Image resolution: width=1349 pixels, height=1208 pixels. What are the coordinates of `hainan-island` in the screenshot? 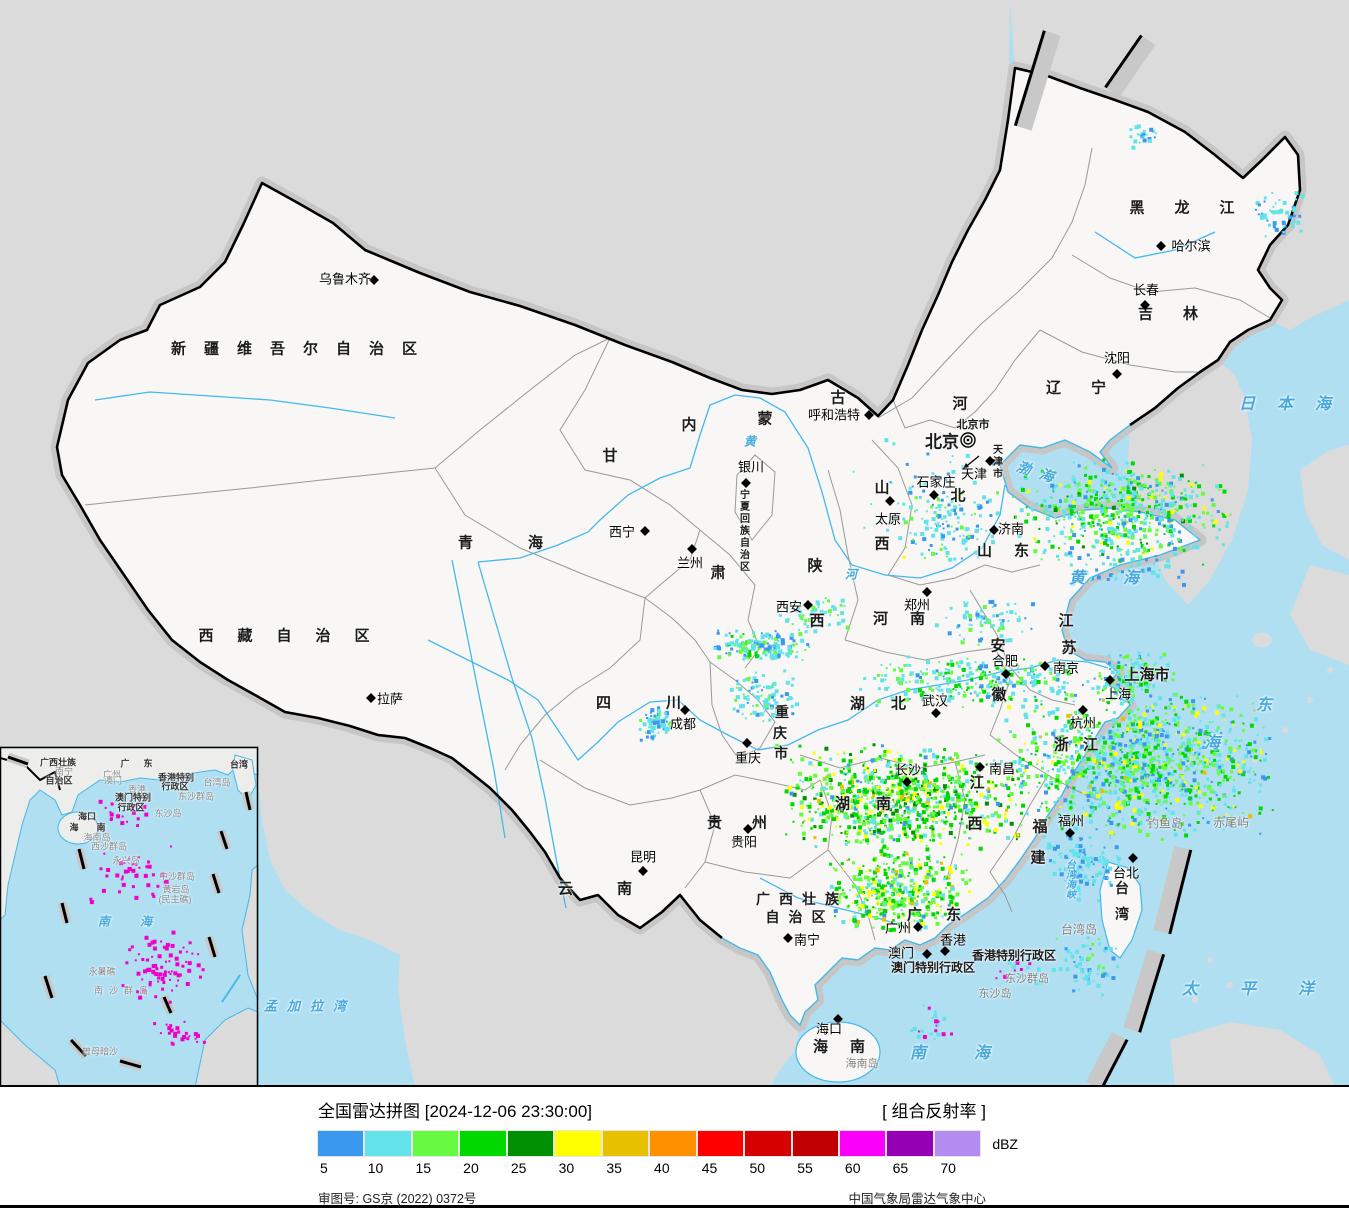 It's located at (838, 1052).